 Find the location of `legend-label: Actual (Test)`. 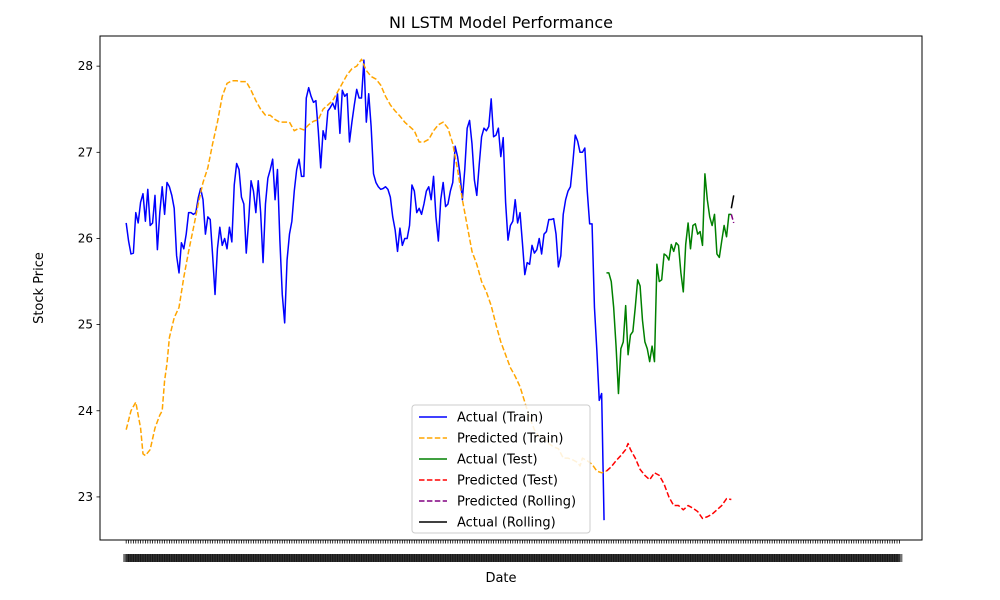

legend-label: Actual (Test) is located at coordinates (497, 460).